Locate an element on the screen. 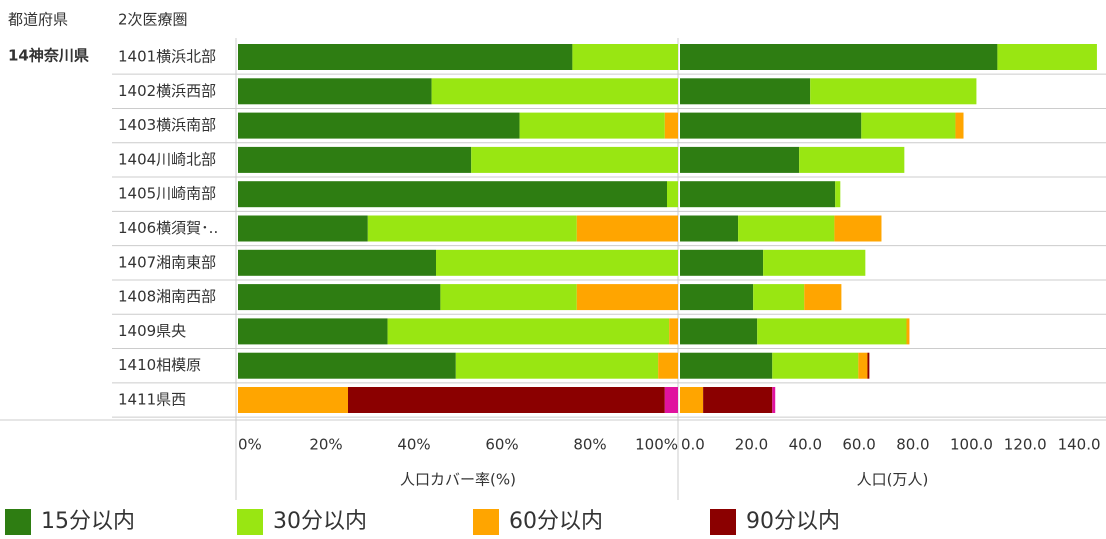  row-label: 1408湘南西部 is located at coordinates (167, 297).